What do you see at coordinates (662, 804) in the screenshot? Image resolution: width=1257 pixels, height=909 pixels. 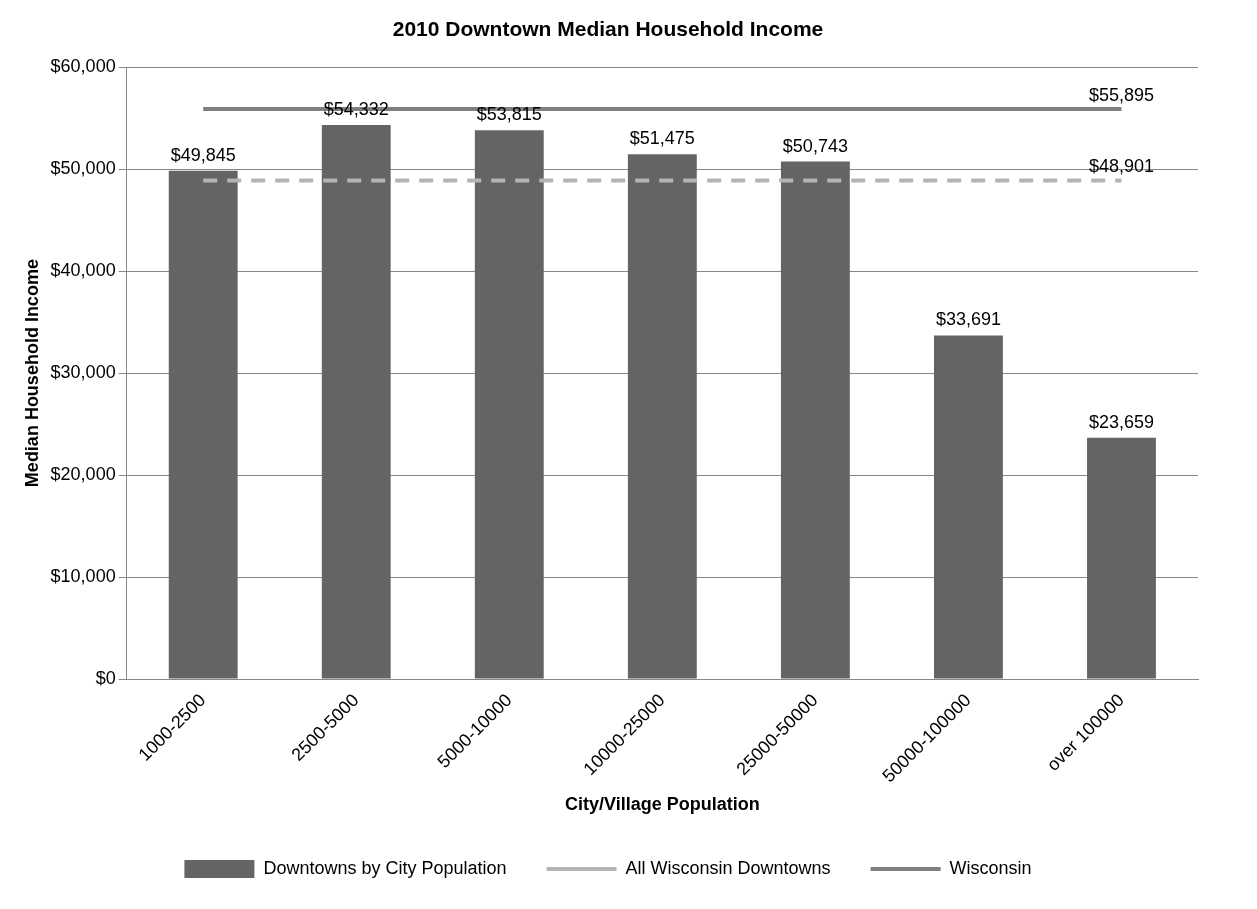 I see `x-axis-title: City/Village Population` at bounding box center [662, 804].